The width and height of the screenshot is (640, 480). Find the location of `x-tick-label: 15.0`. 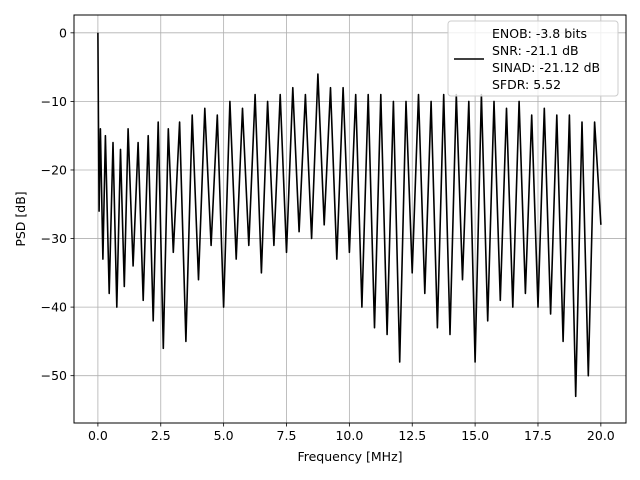

x-tick-label: 15.0 is located at coordinates (475, 435).